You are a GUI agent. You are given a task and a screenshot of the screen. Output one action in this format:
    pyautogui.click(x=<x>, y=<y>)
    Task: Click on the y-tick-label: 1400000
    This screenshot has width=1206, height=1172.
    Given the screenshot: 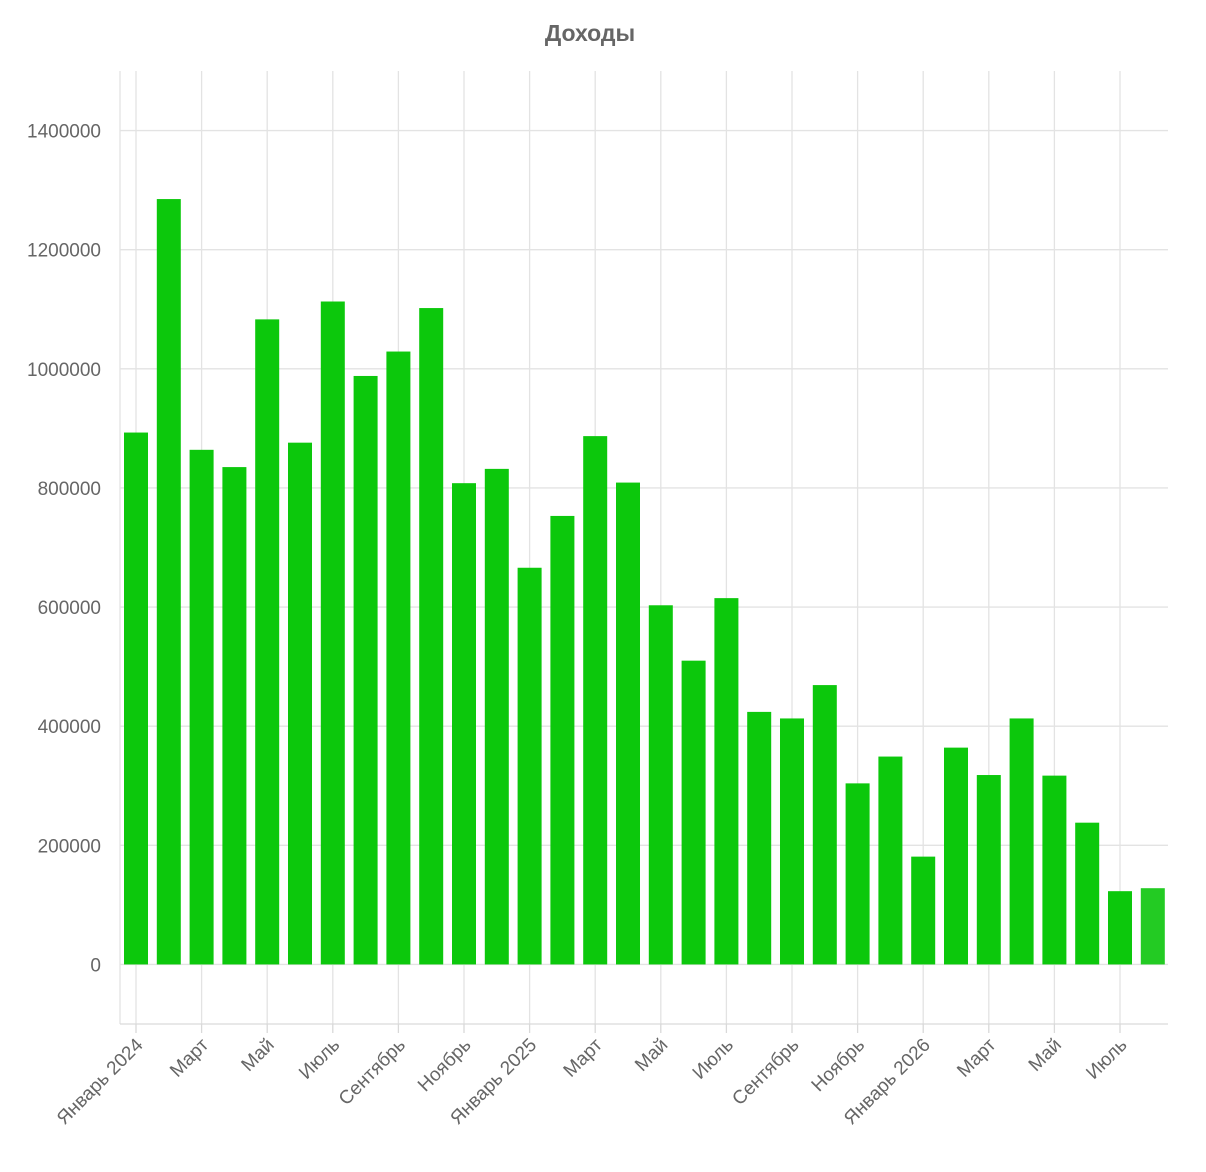 What is the action you would take?
    pyautogui.click(x=64, y=132)
    